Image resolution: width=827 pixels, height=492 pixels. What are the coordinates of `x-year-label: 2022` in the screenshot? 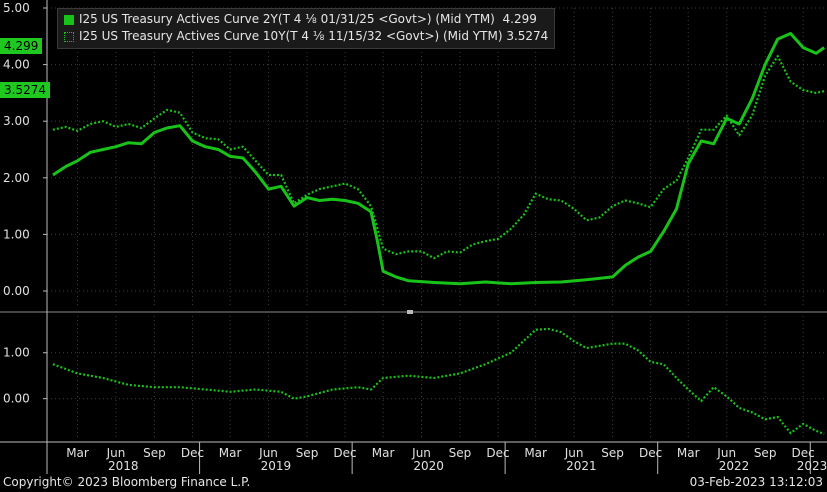 It's located at (734, 466).